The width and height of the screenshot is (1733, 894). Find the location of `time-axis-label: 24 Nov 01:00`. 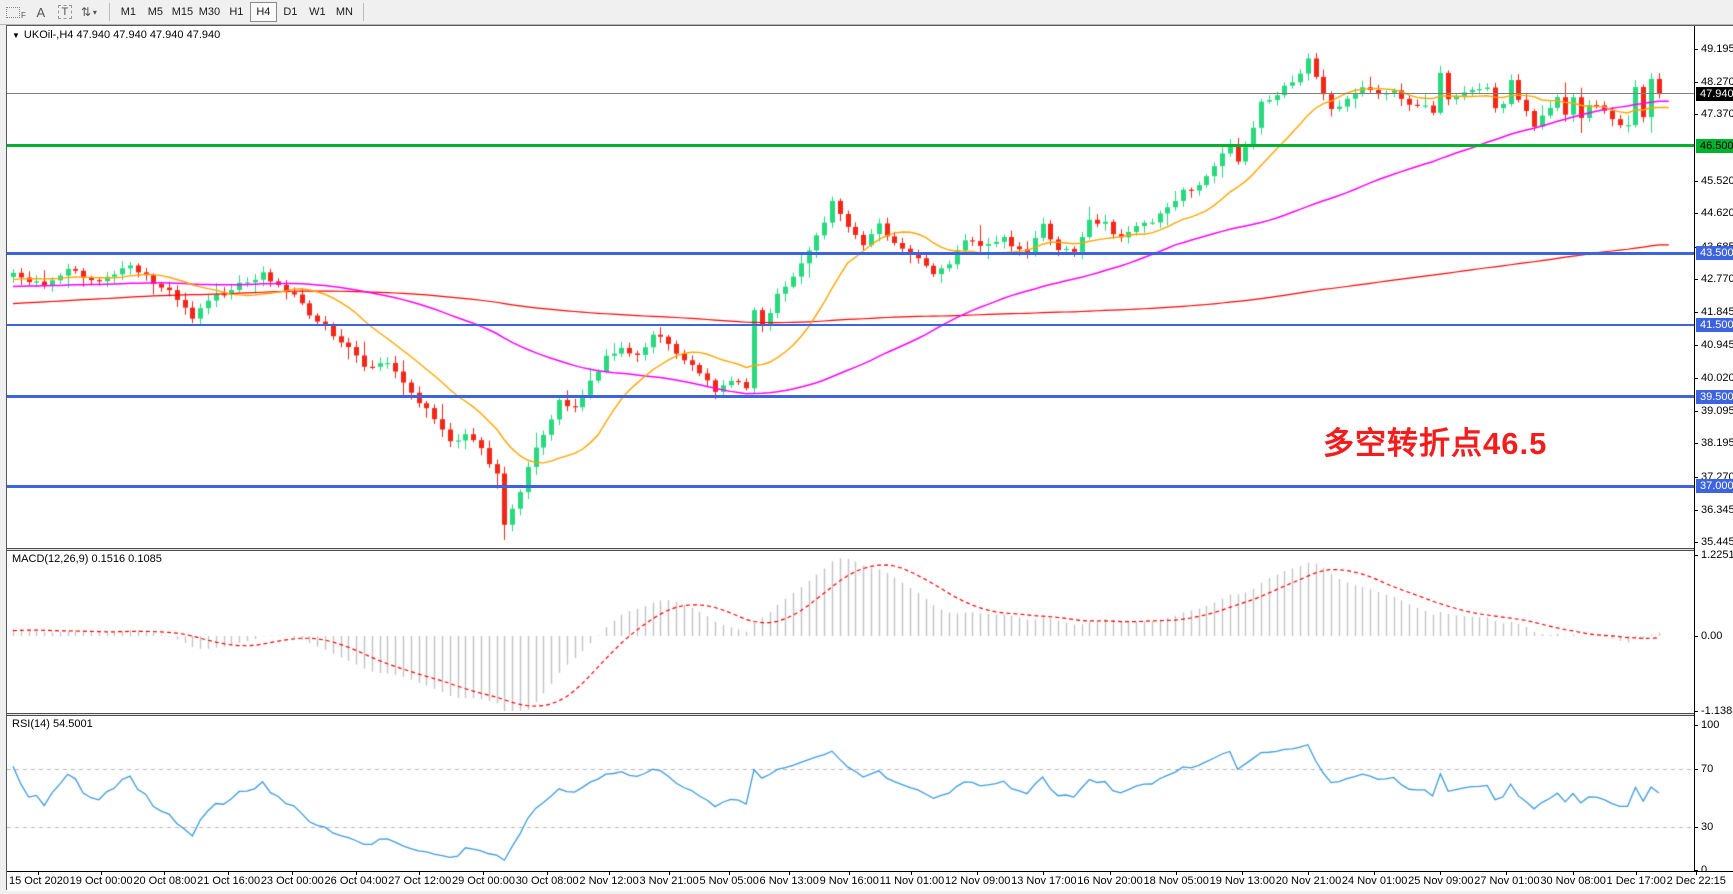

time-axis-label: 24 Nov 01:00 is located at coordinates (1374, 881).